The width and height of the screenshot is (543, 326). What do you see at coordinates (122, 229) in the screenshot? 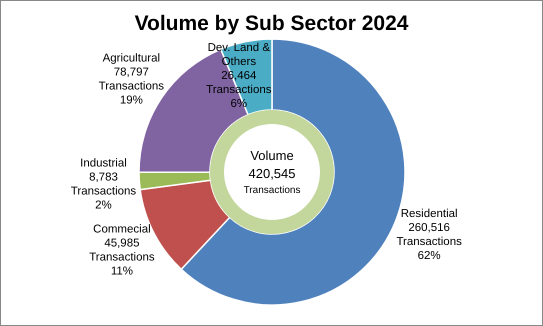
I see `slice-label: Commecial` at bounding box center [122, 229].